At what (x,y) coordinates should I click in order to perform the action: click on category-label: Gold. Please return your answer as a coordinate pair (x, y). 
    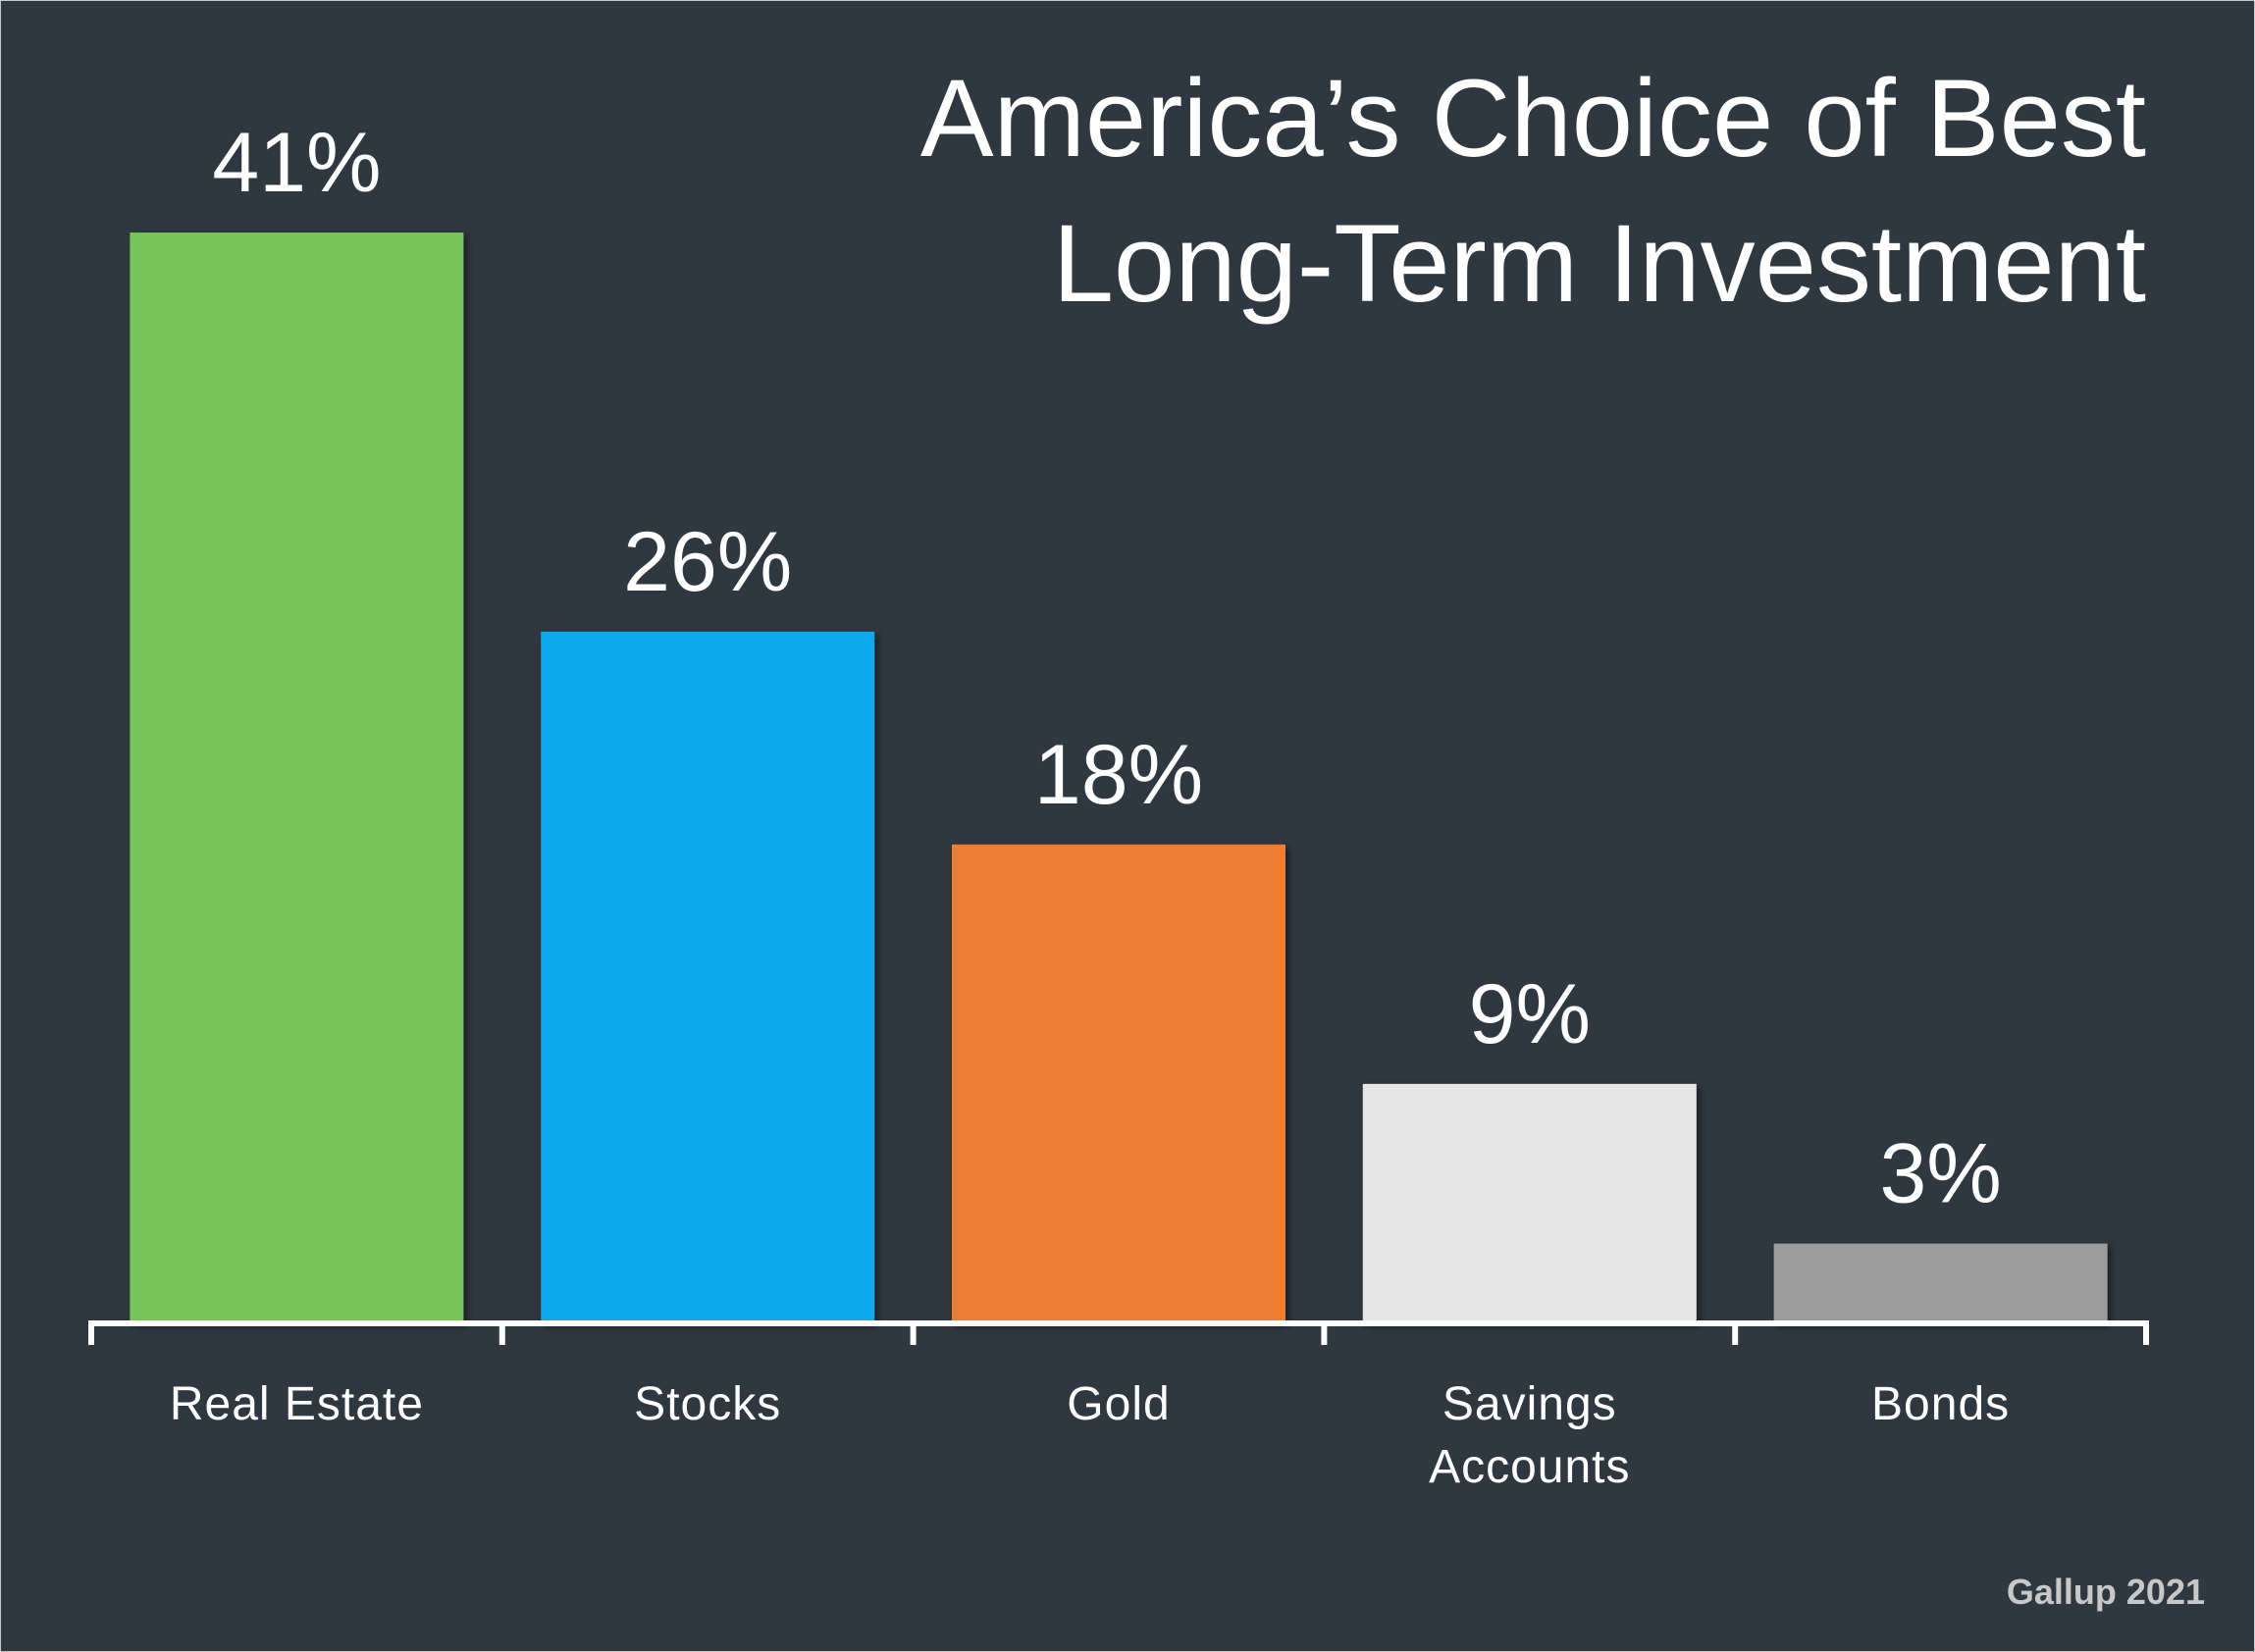
    Looking at the image, I should click on (1118, 1404).